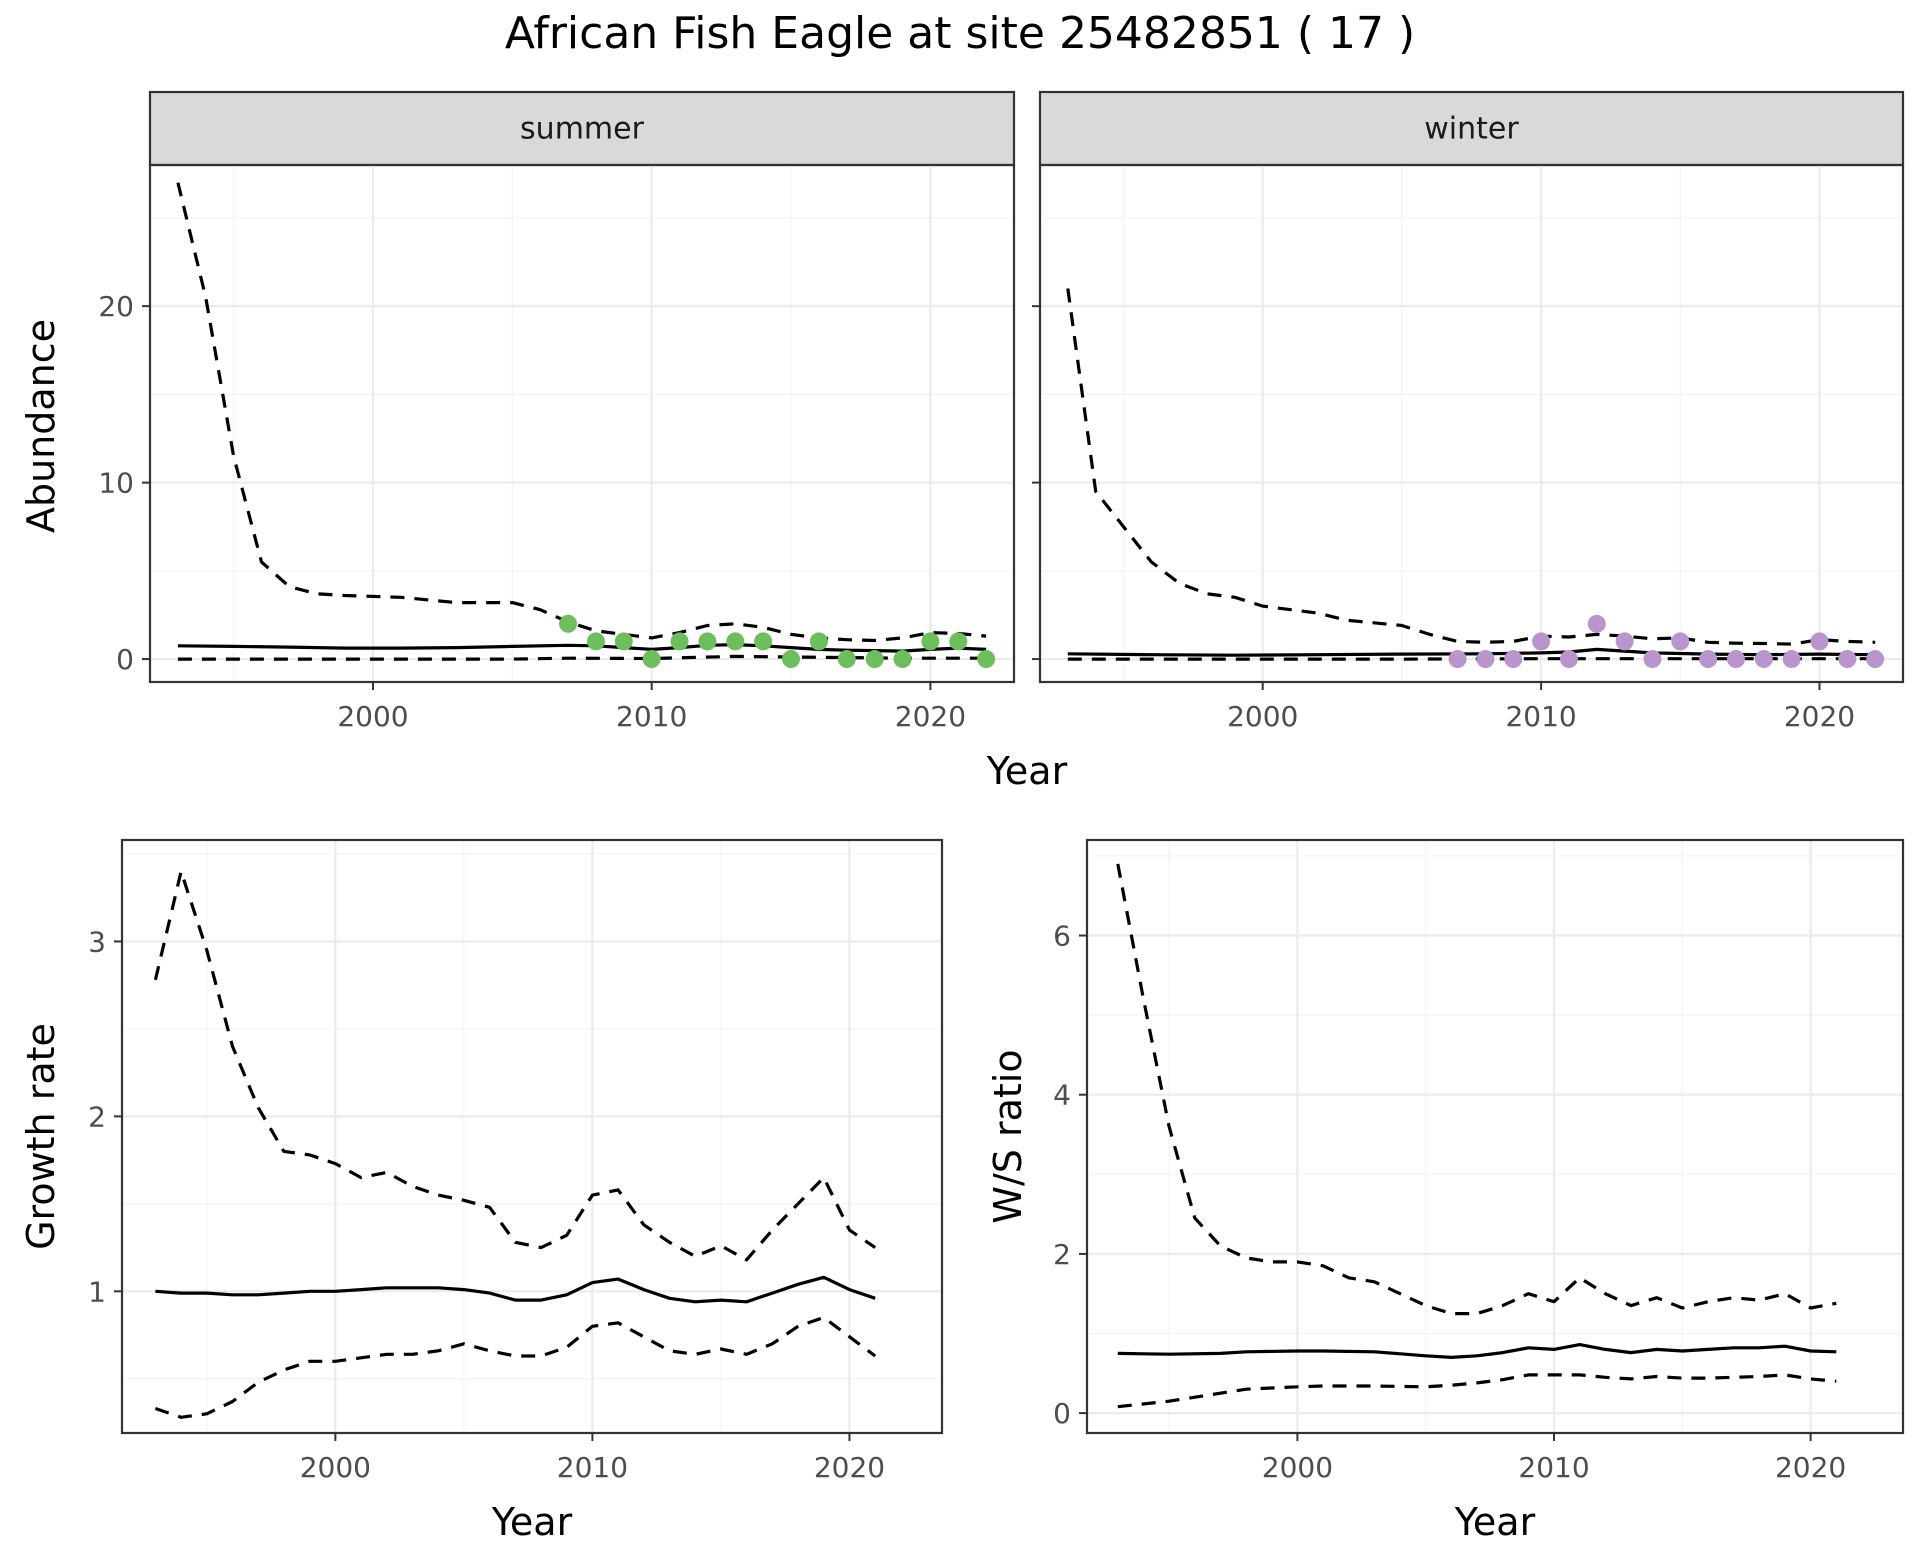  I want to click on y-axis-title: Growth rate, so click(41, 1136).